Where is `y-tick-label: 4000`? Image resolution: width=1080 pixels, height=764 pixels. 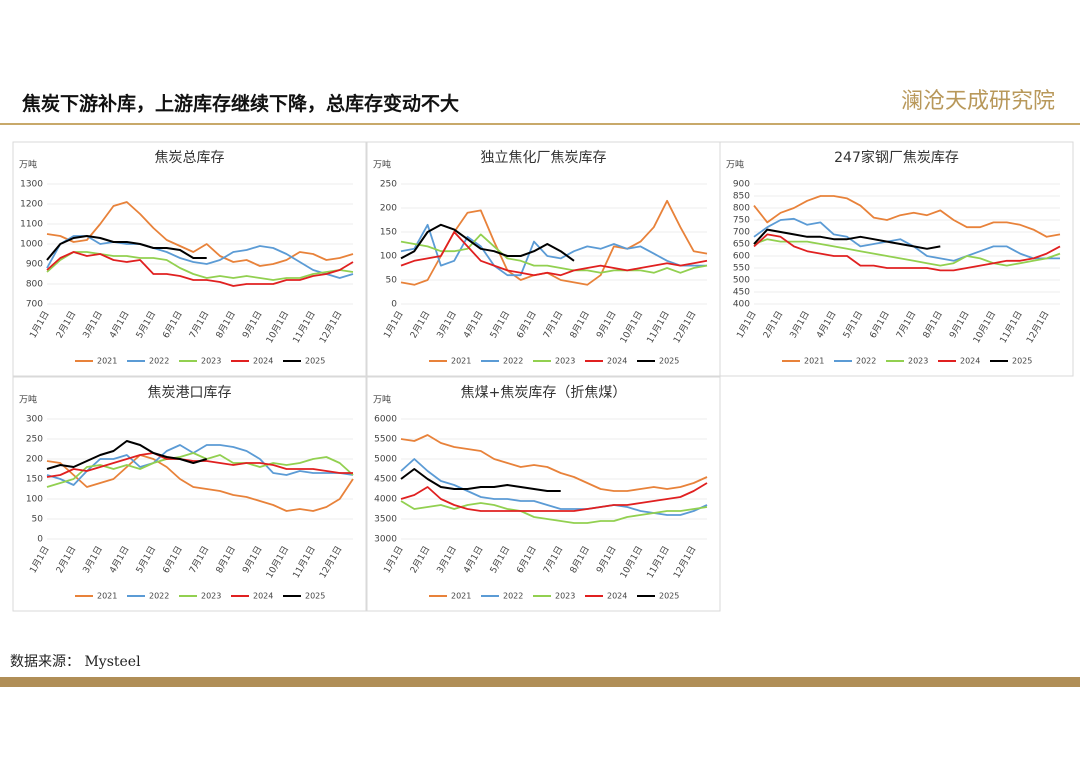 y-tick-label: 4000 is located at coordinates (385, 500).